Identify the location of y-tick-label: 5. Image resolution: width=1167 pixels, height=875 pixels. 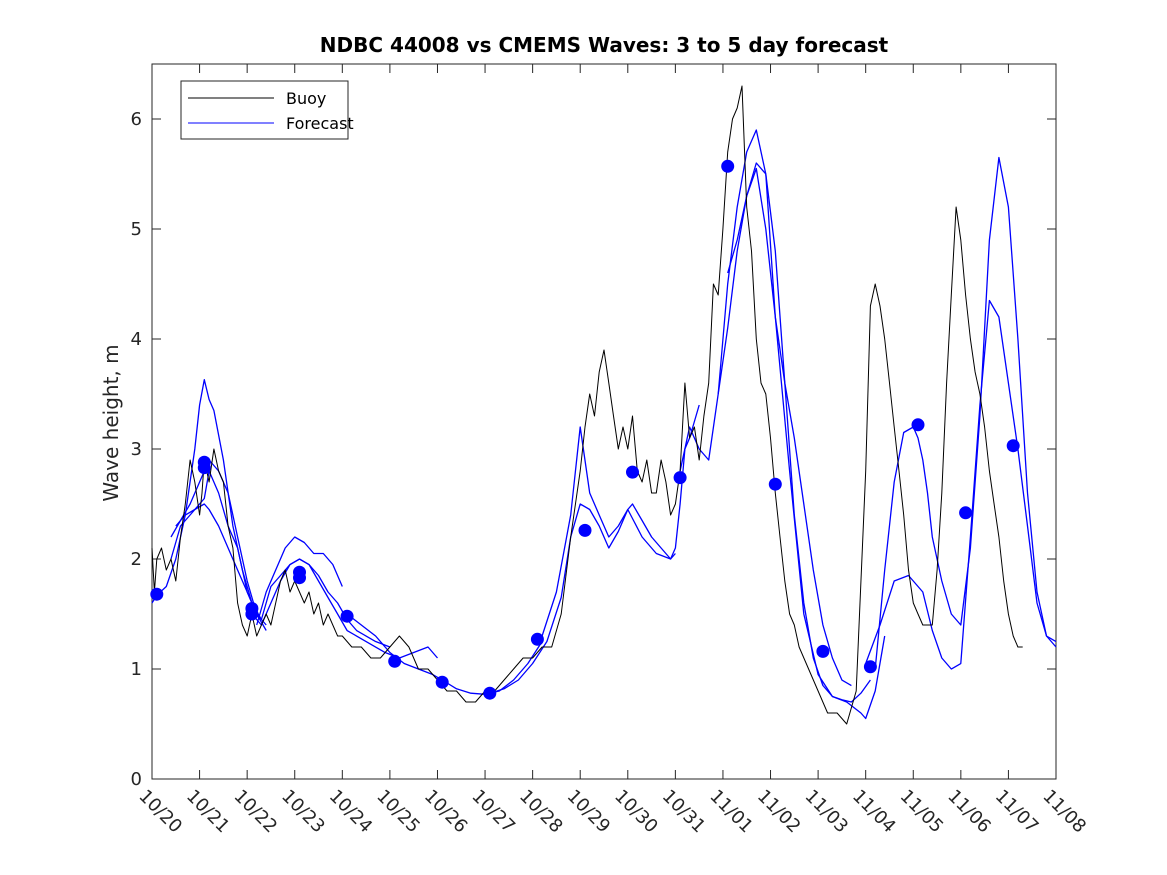
(136, 229).